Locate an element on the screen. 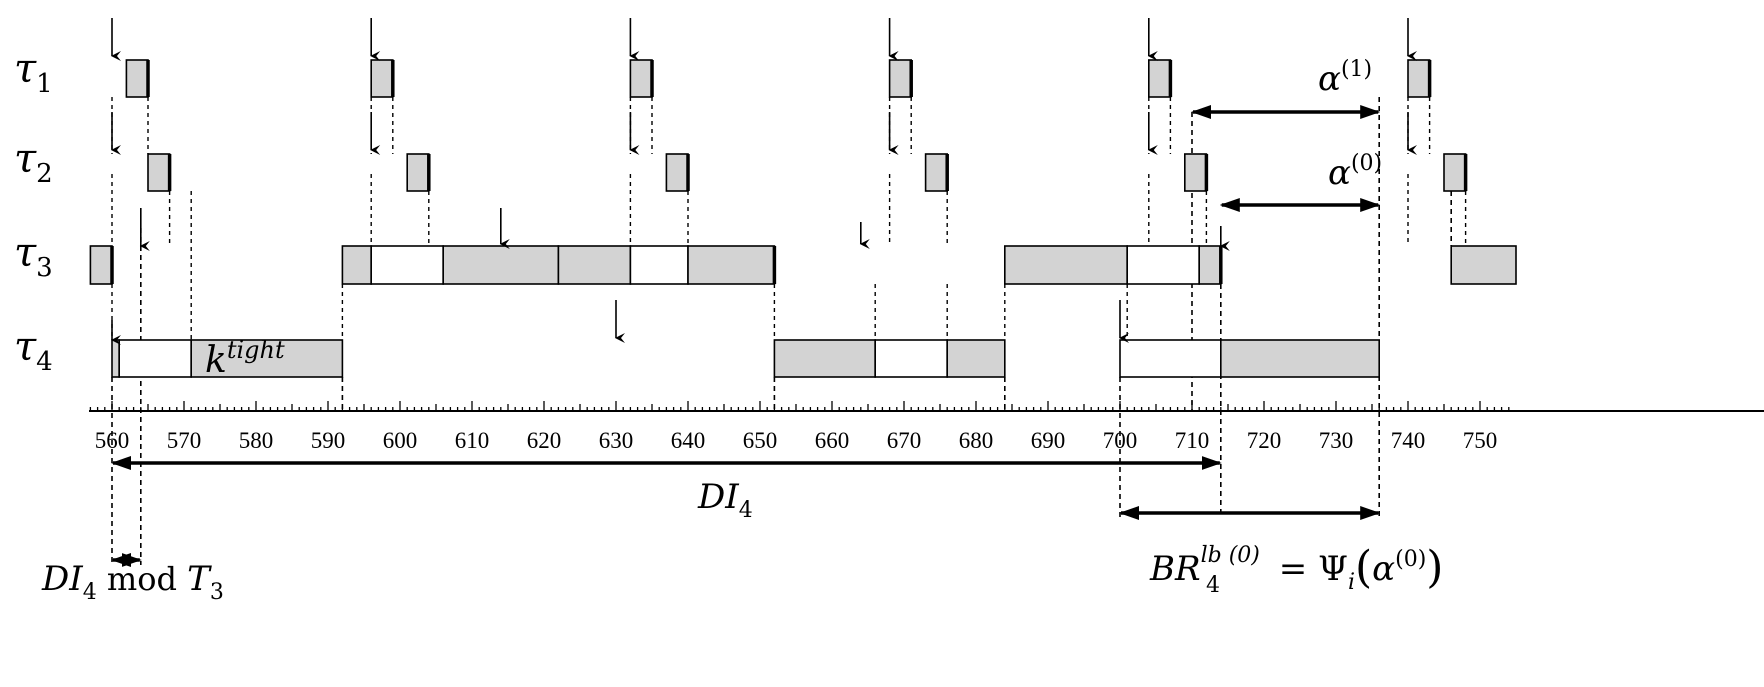 Image resolution: width=1764 pixels, height=687 pixels. axis-tick-label: 690 is located at coordinates (1048, 440).